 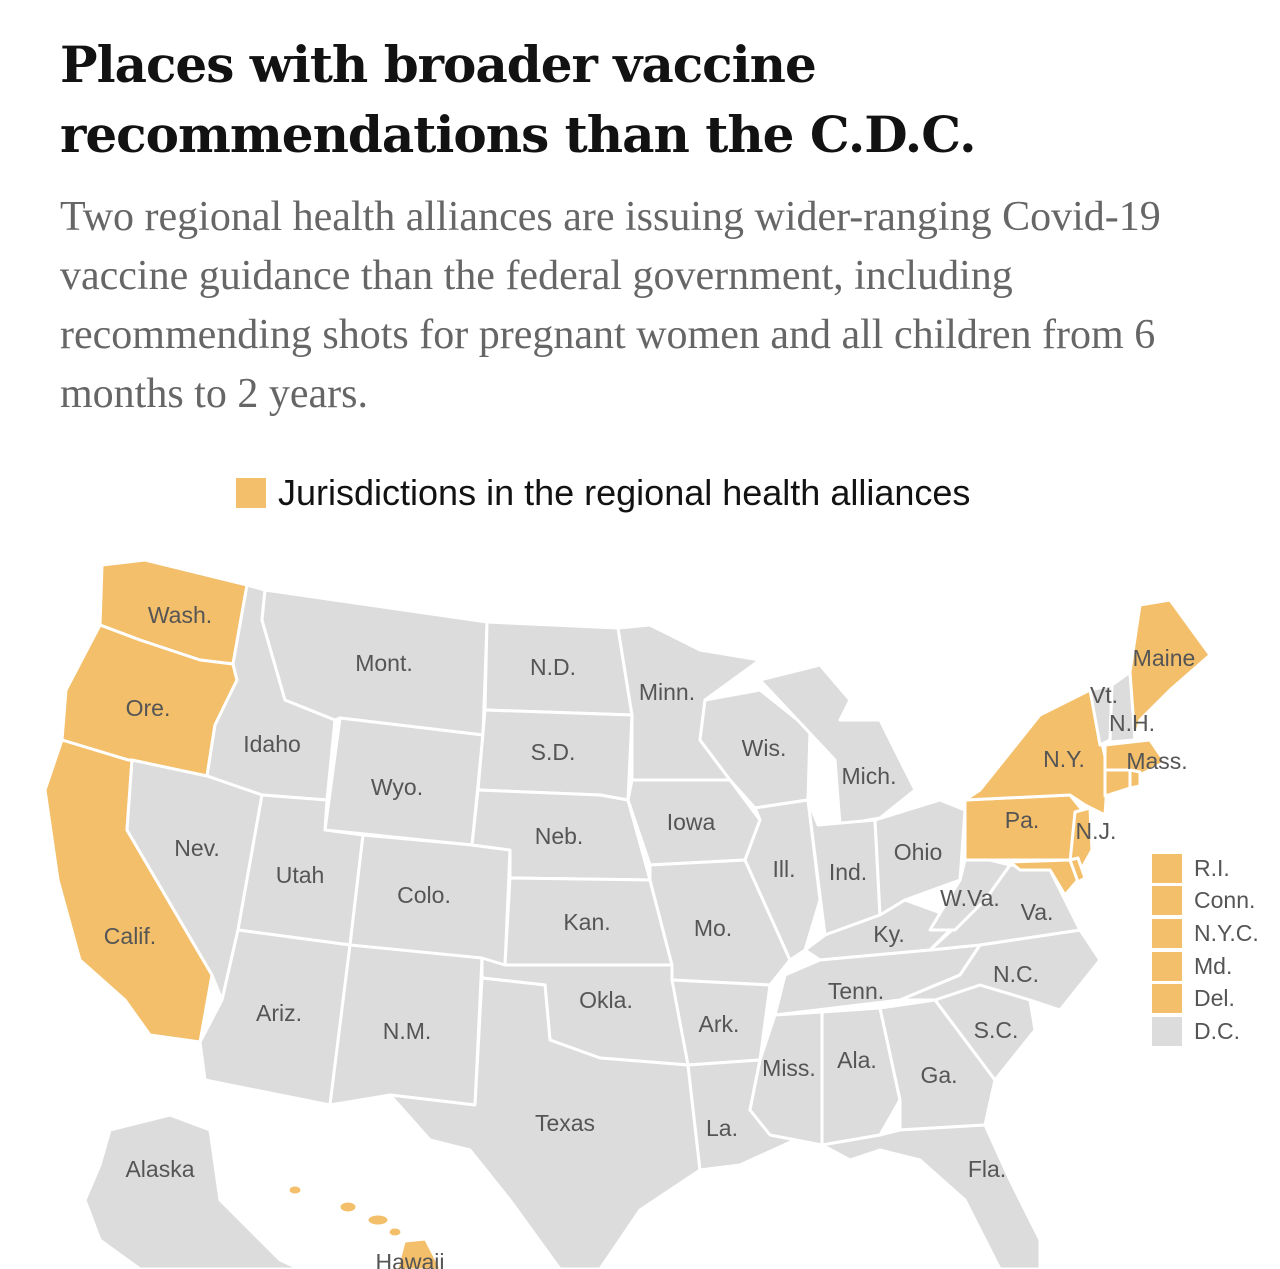 I want to click on small-jurisdiction-label: N.Y.C., so click(x=1226, y=932).